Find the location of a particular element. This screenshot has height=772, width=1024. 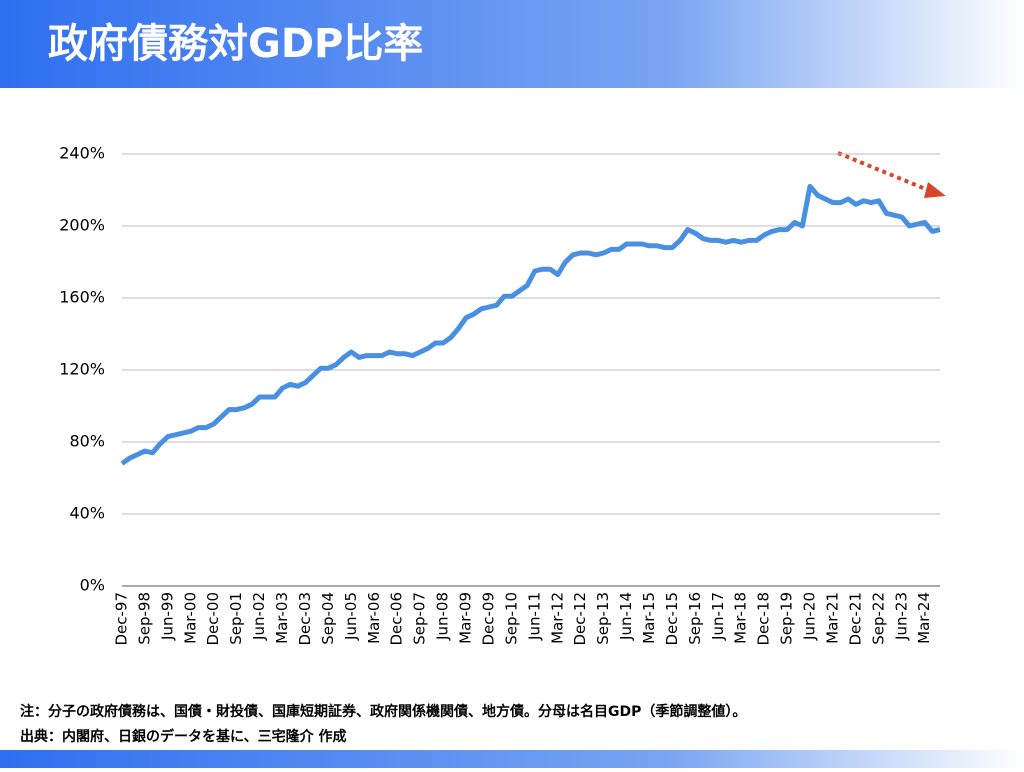

footer-band is located at coordinates (512, 759).